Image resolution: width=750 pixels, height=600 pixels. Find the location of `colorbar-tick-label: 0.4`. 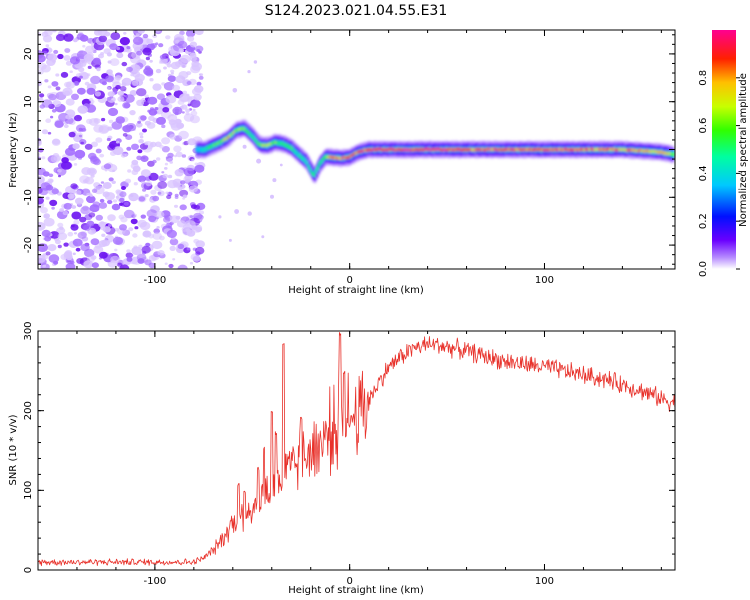

colorbar-tick-label: 0.4 is located at coordinates (703, 173).